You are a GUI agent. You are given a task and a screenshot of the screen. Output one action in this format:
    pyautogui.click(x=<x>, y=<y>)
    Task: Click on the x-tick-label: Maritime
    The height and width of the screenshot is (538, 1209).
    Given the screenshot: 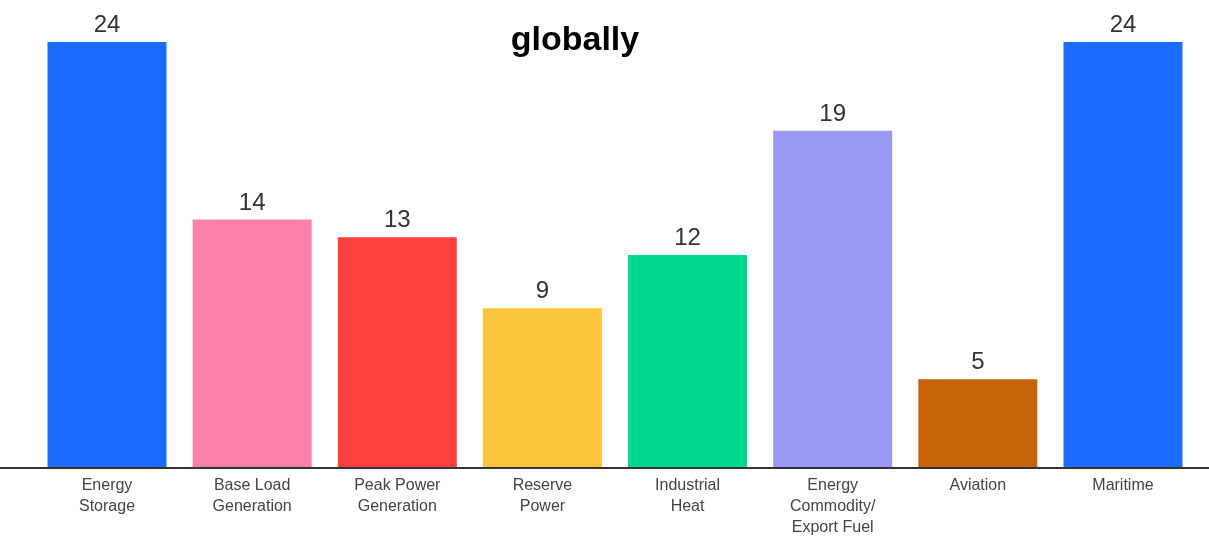 What is the action you would take?
    pyautogui.click(x=1123, y=484)
    